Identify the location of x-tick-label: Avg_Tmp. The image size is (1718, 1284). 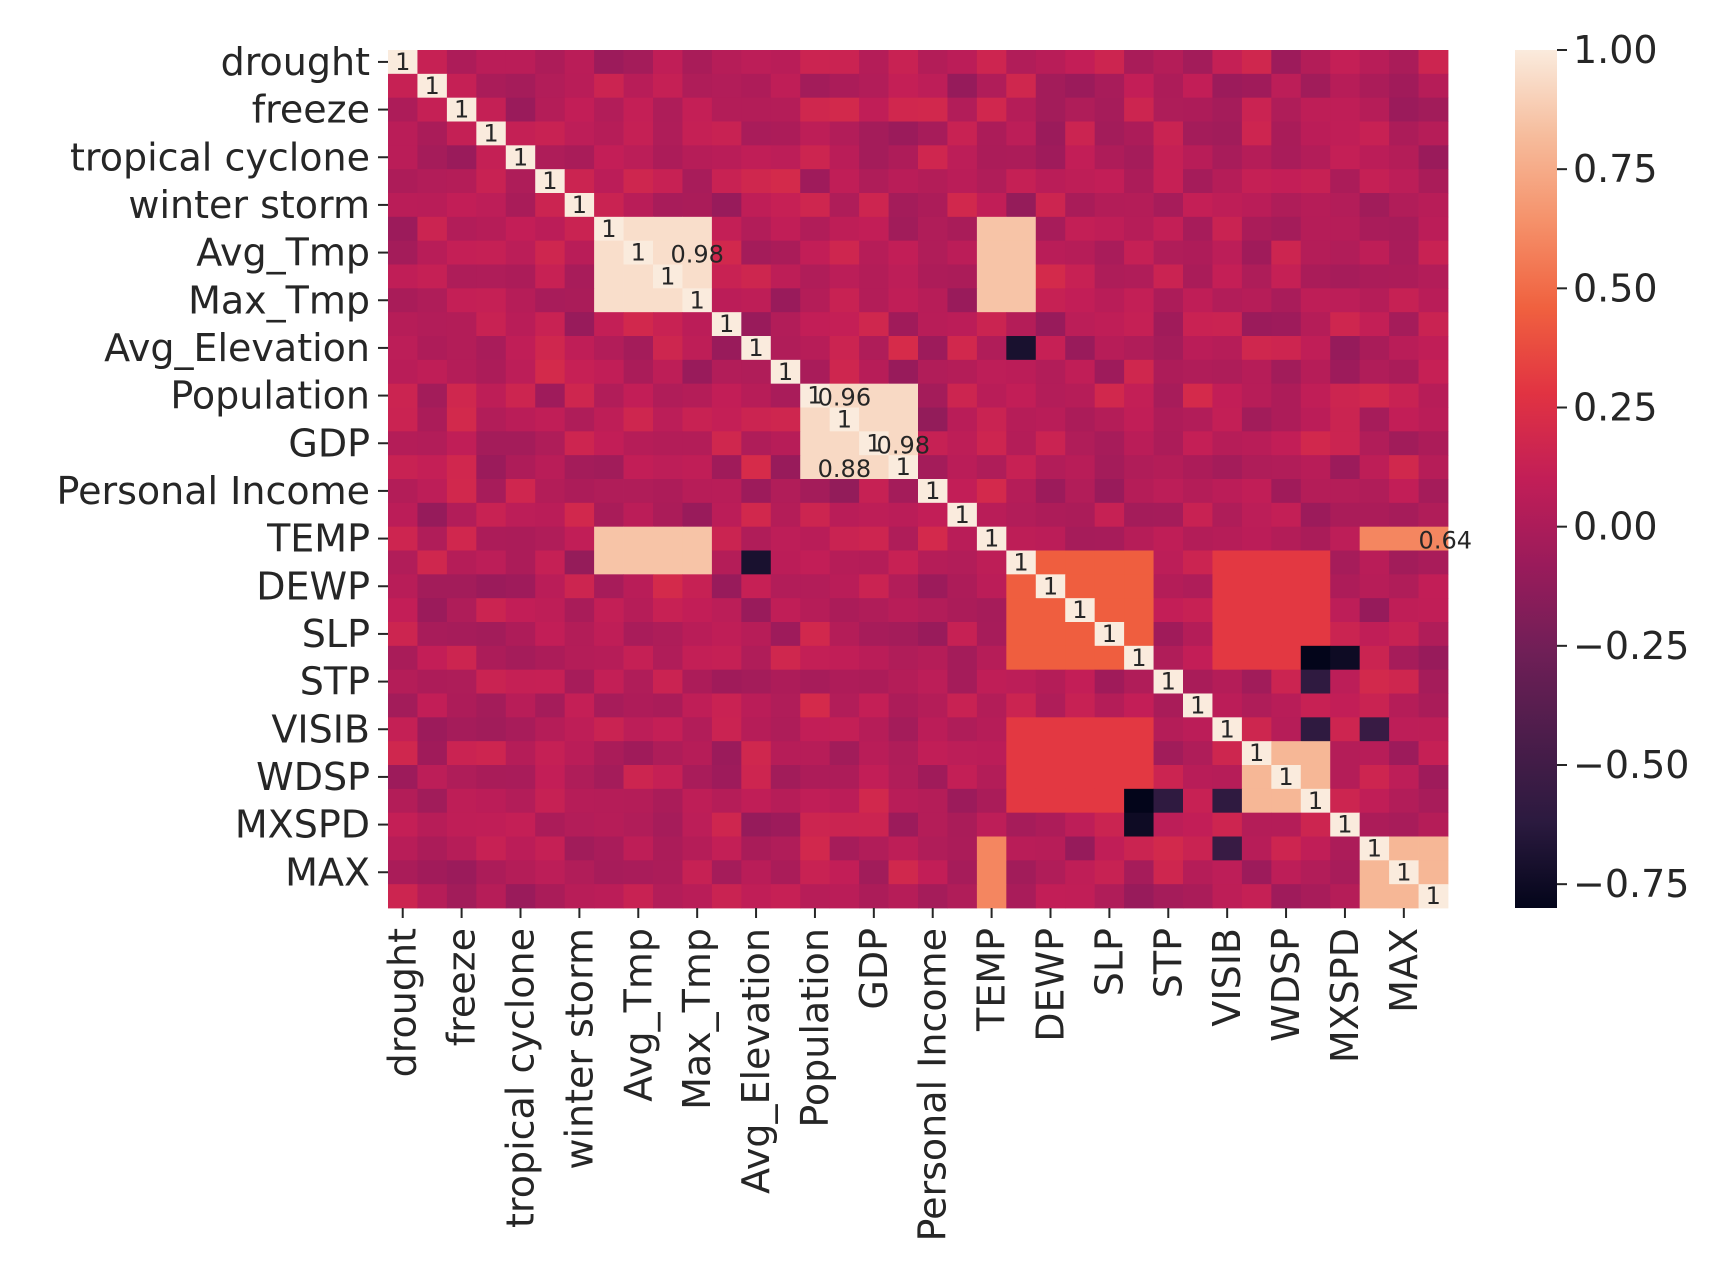
(638, 1015).